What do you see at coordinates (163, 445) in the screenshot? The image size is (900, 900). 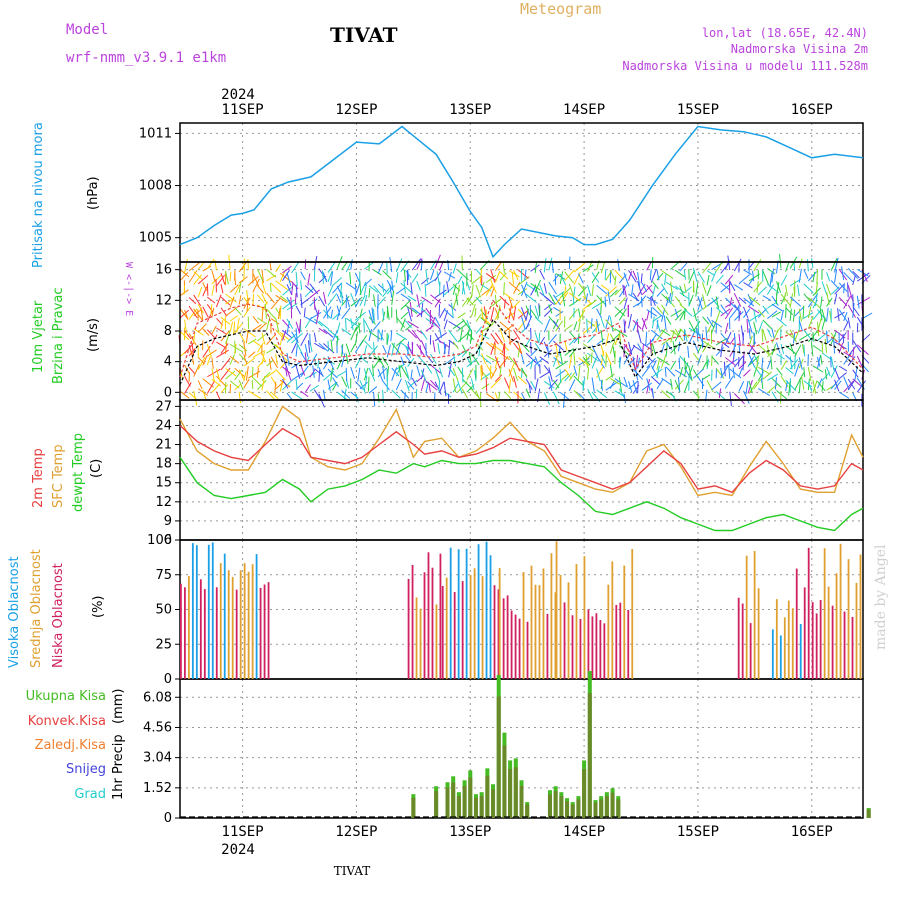 I see `ytick-label: 21` at bounding box center [163, 445].